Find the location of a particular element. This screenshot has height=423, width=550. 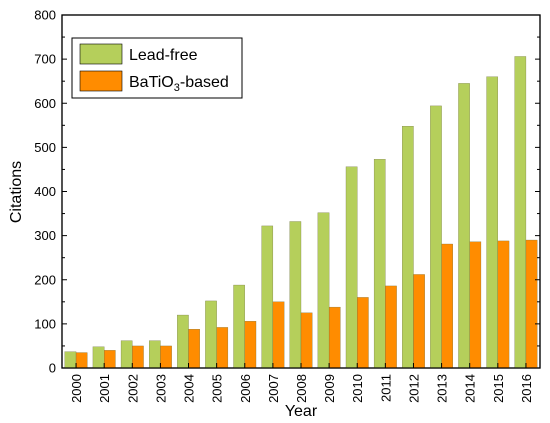

x-tick-label: 2016 is located at coordinates (526, 388).